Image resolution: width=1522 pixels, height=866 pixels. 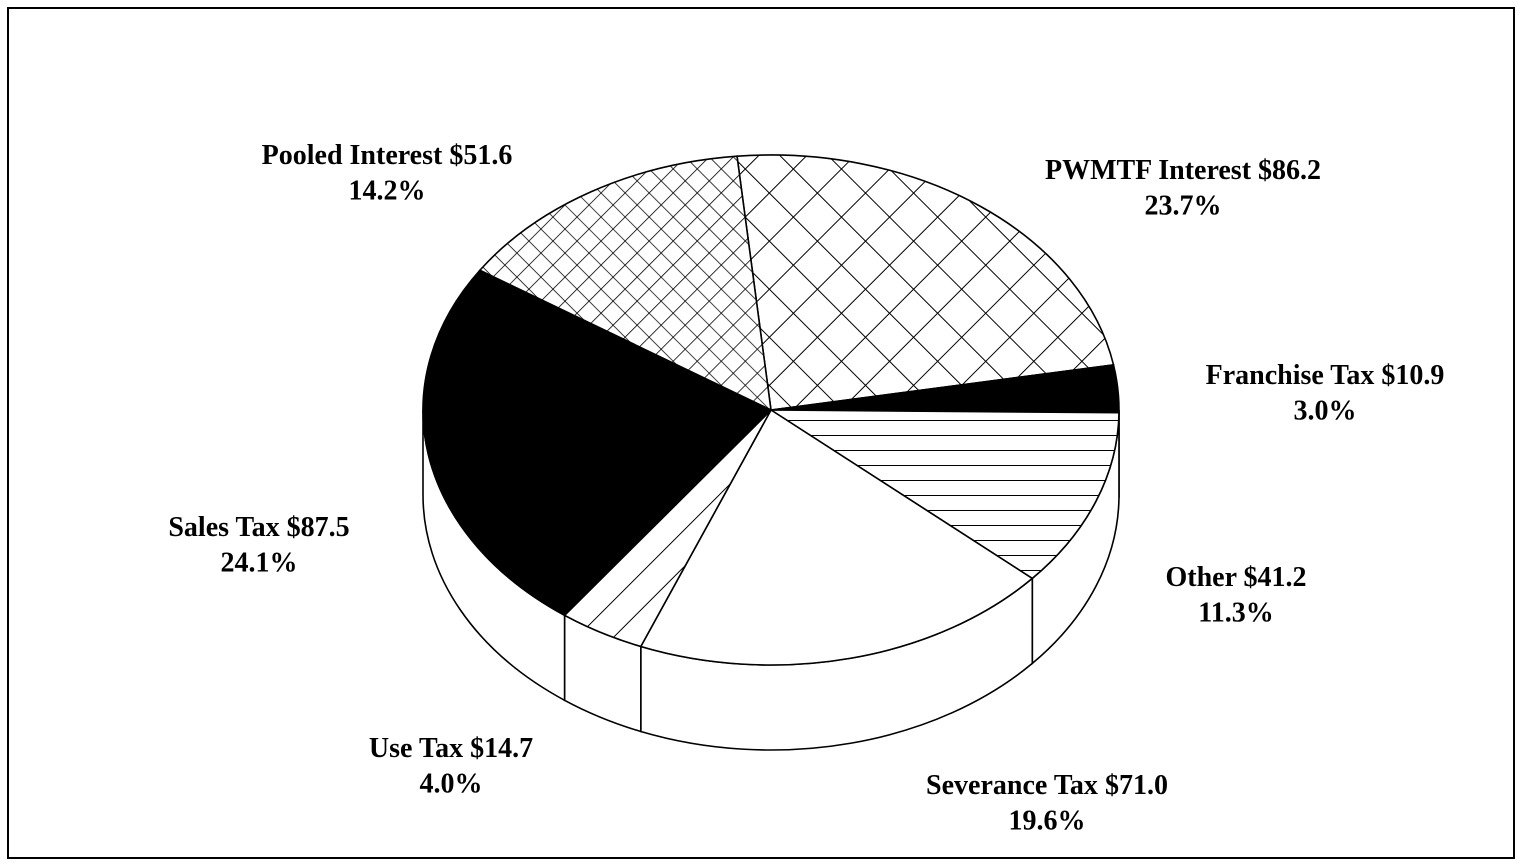 I want to click on slice-label: Pooled Interest $51.6, so click(x=387, y=155).